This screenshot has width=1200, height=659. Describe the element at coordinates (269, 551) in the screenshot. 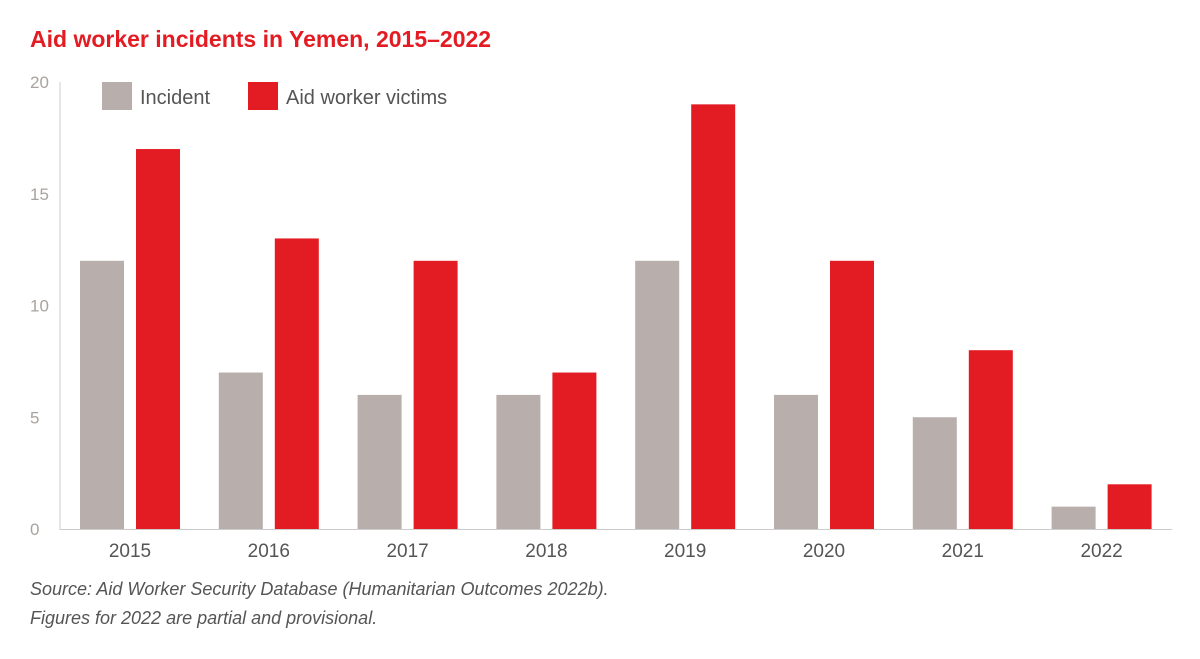

I see `x-category-label: 2016` at that location.